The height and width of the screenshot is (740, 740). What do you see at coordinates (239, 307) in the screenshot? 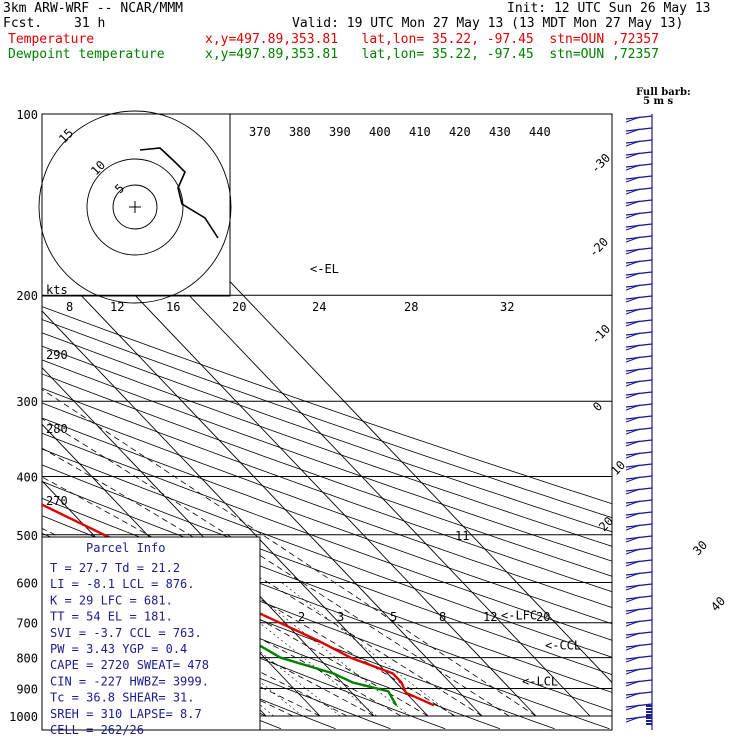
I see `hodograph-speed-label: 20` at bounding box center [239, 307].